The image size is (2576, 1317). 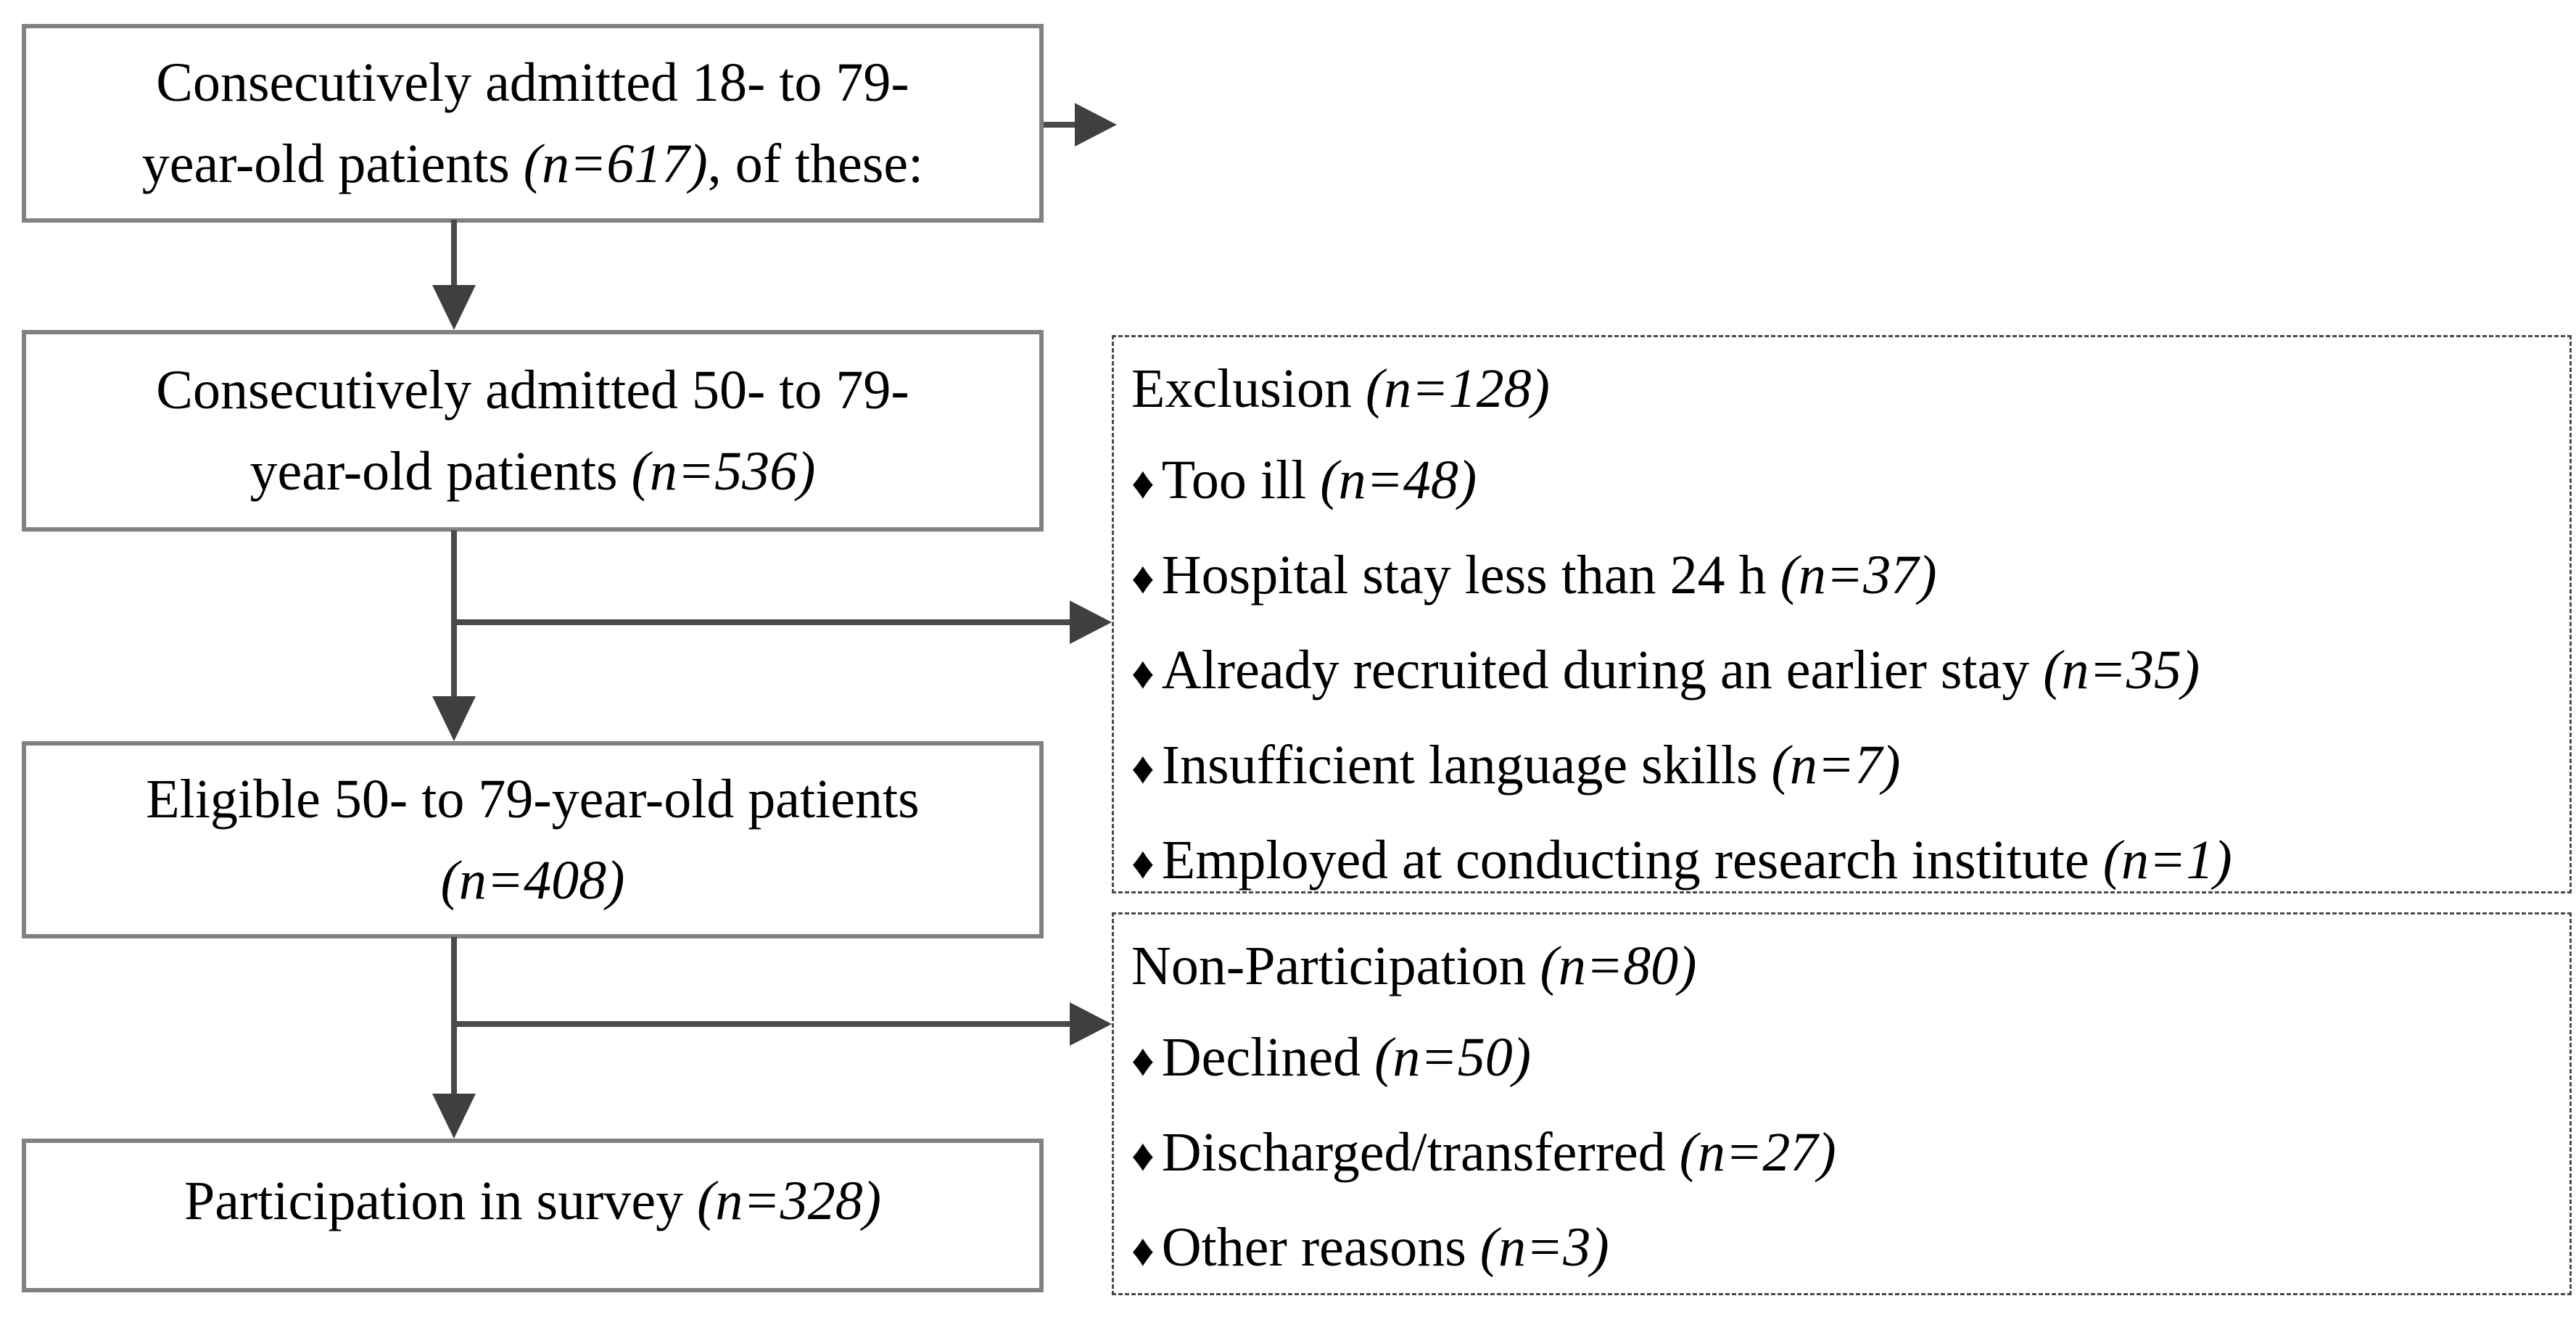 What do you see at coordinates (1268, 1057) in the screenshot?
I see `item-text: Declined` at bounding box center [1268, 1057].